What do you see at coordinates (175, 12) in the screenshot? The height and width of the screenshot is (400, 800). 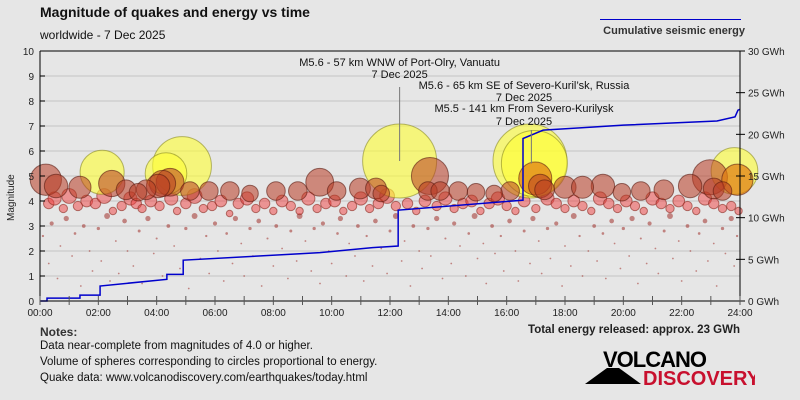 I see `chart-title: Magnitude of quakes and energy vs time` at bounding box center [175, 12].